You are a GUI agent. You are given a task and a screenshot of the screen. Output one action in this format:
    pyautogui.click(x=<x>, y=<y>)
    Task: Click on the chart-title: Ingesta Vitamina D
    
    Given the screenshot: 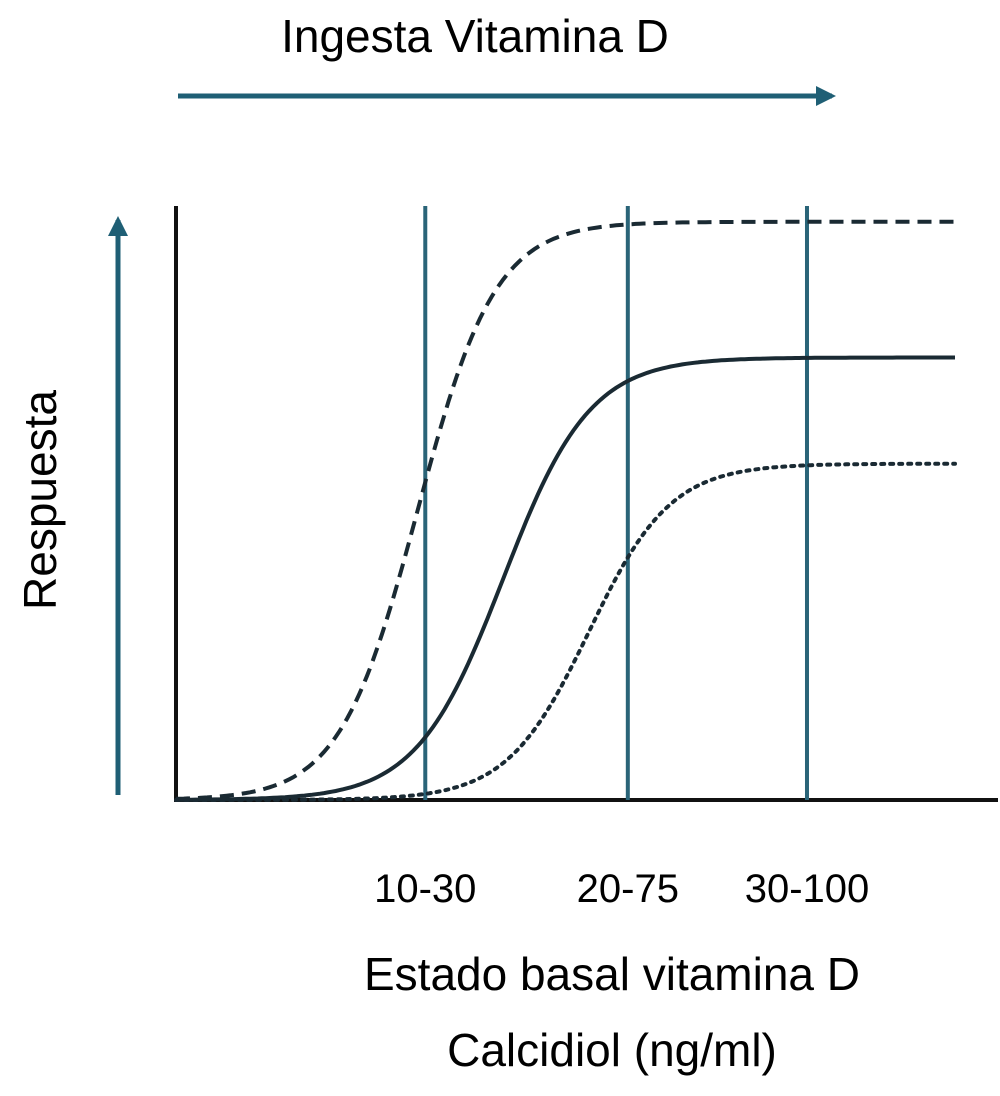 What is the action you would take?
    pyautogui.click(x=475, y=36)
    